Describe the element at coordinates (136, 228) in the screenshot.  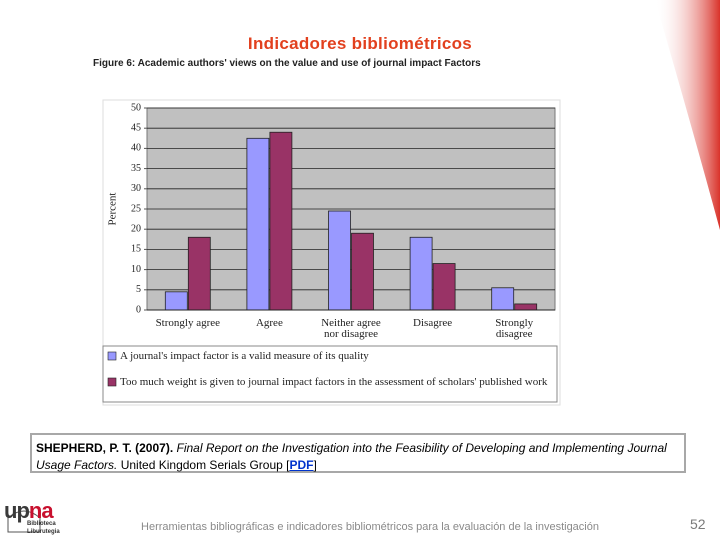
I see `y-tick-label: 20` at that location.